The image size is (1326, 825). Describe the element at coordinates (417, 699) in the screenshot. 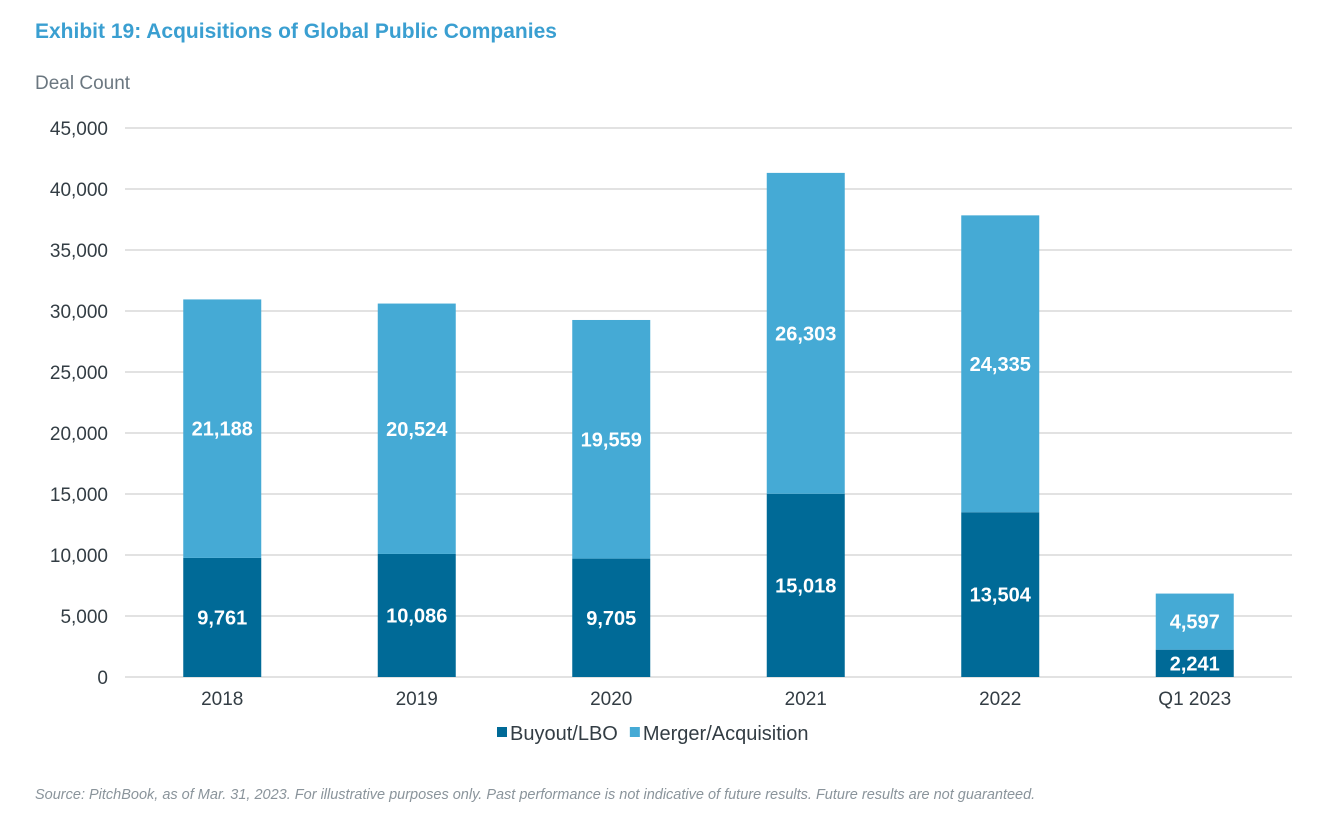

I see `x-tick-label: 2019` at that location.